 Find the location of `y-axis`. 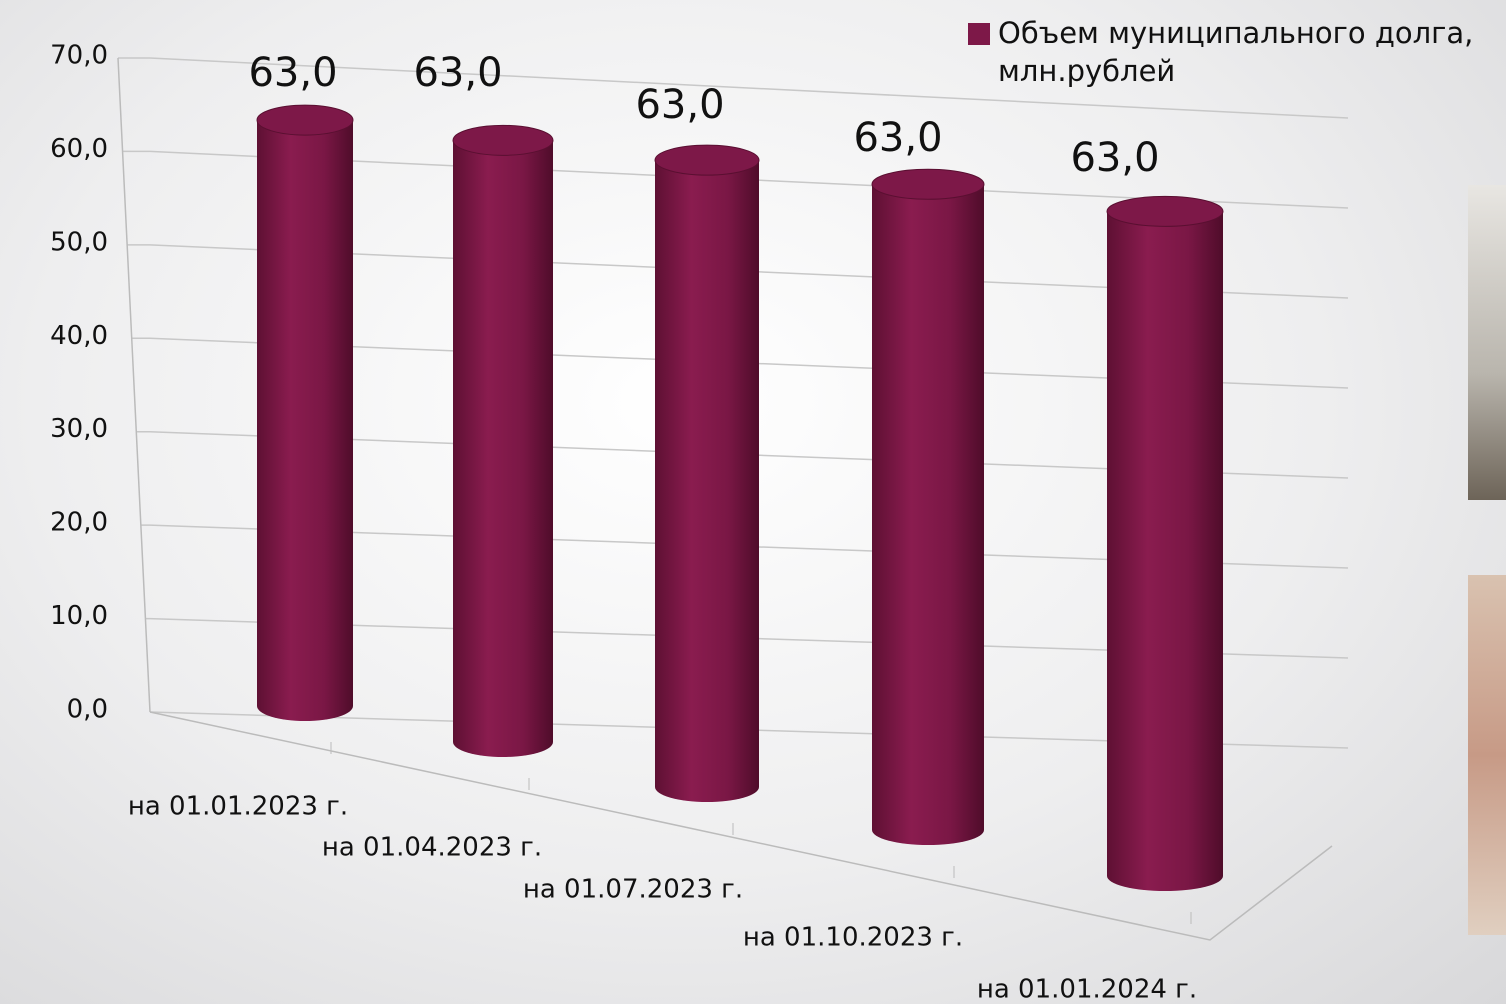

y-axis is located at coordinates (134, 385).